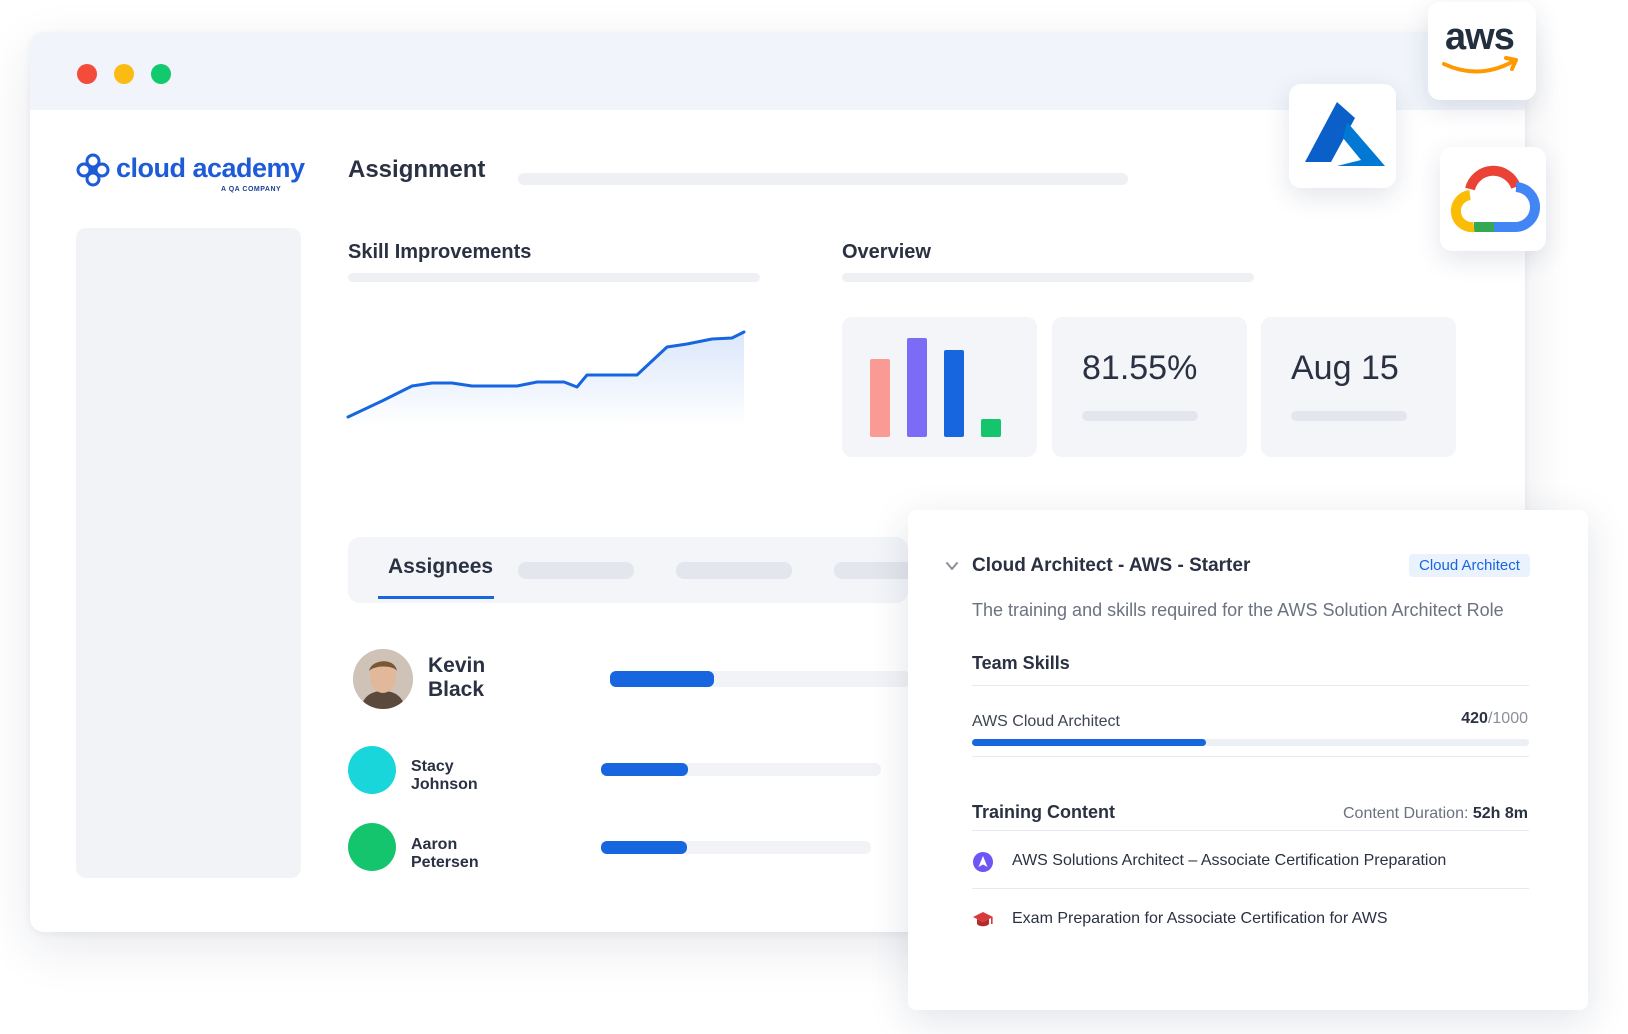  What do you see at coordinates (188, 553) in the screenshot?
I see `sidebar-panel` at bounding box center [188, 553].